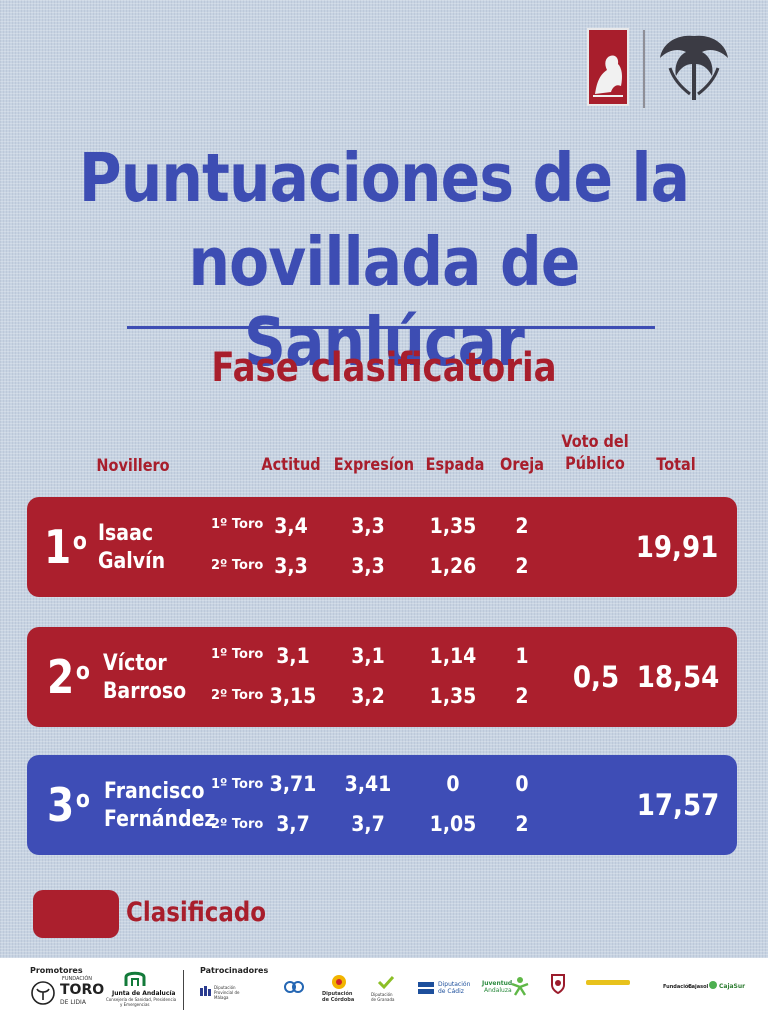 The width and height of the screenshot is (768, 1024). Describe the element at coordinates (43, 993) in the screenshot. I see `bull-circle-icon` at that location.